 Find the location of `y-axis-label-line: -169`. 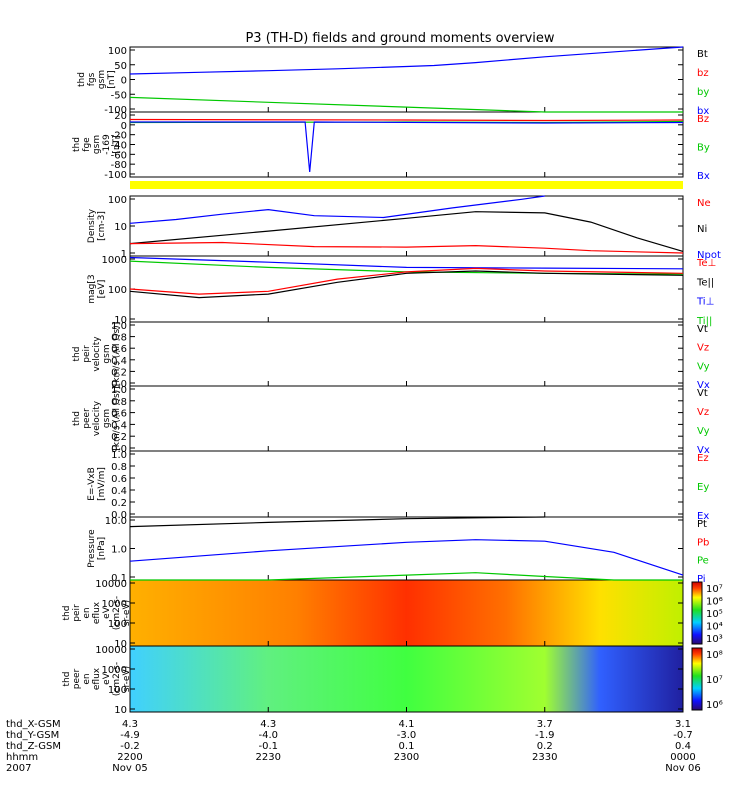

y-axis-label-line: -169 is located at coordinates (107, 144).